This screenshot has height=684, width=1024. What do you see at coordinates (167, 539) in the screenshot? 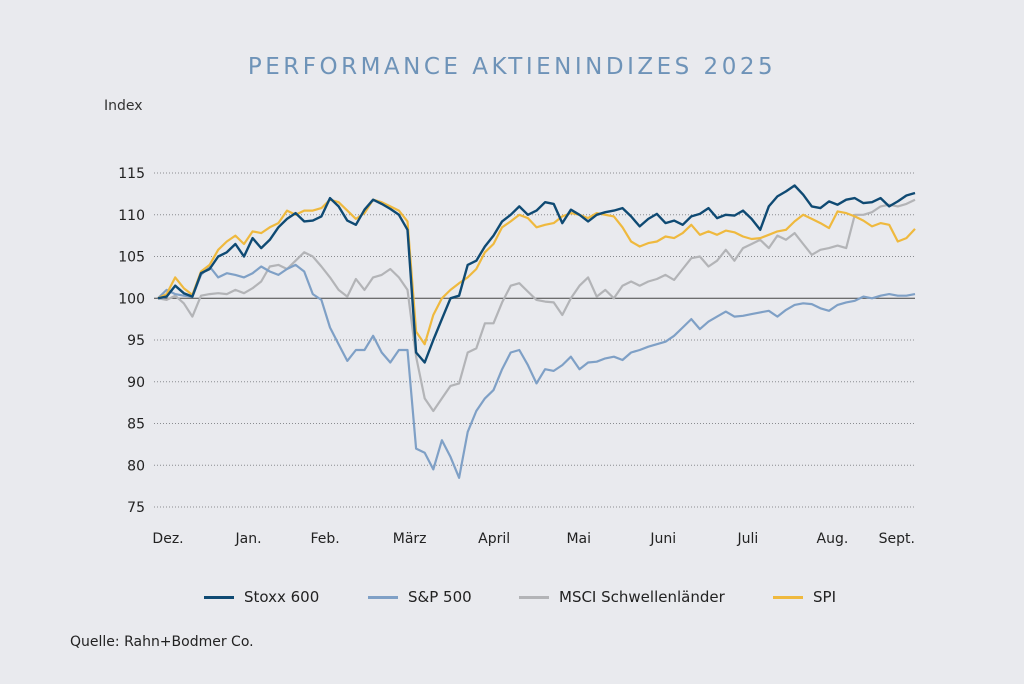
I see `x-tick-label: Dez.` at bounding box center [167, 539].